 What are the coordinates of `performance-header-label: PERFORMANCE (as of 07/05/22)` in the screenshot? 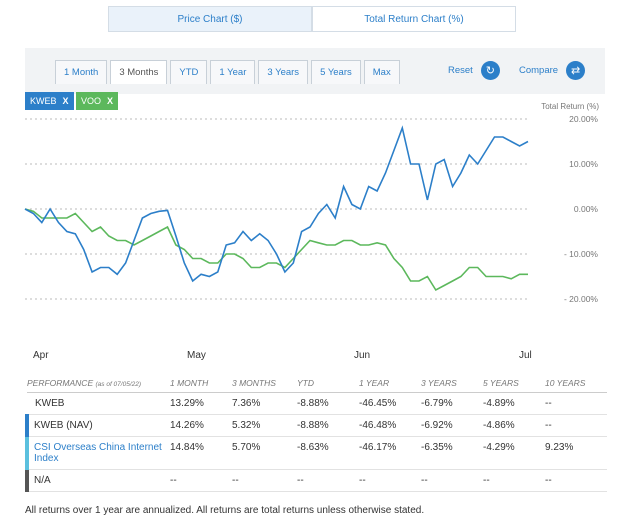 It's located at (98, 383).